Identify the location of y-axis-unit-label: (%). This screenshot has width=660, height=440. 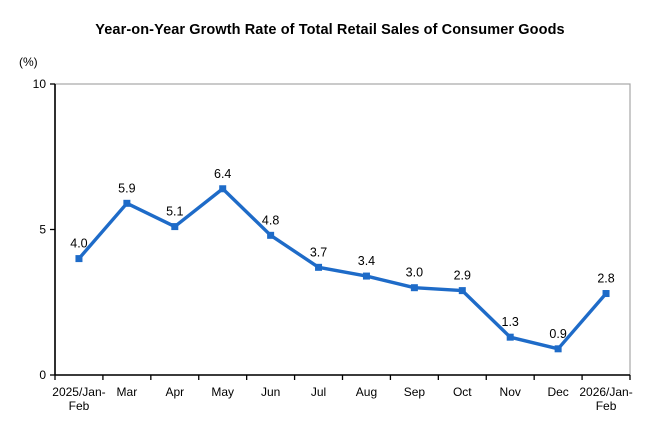
(28, 62).